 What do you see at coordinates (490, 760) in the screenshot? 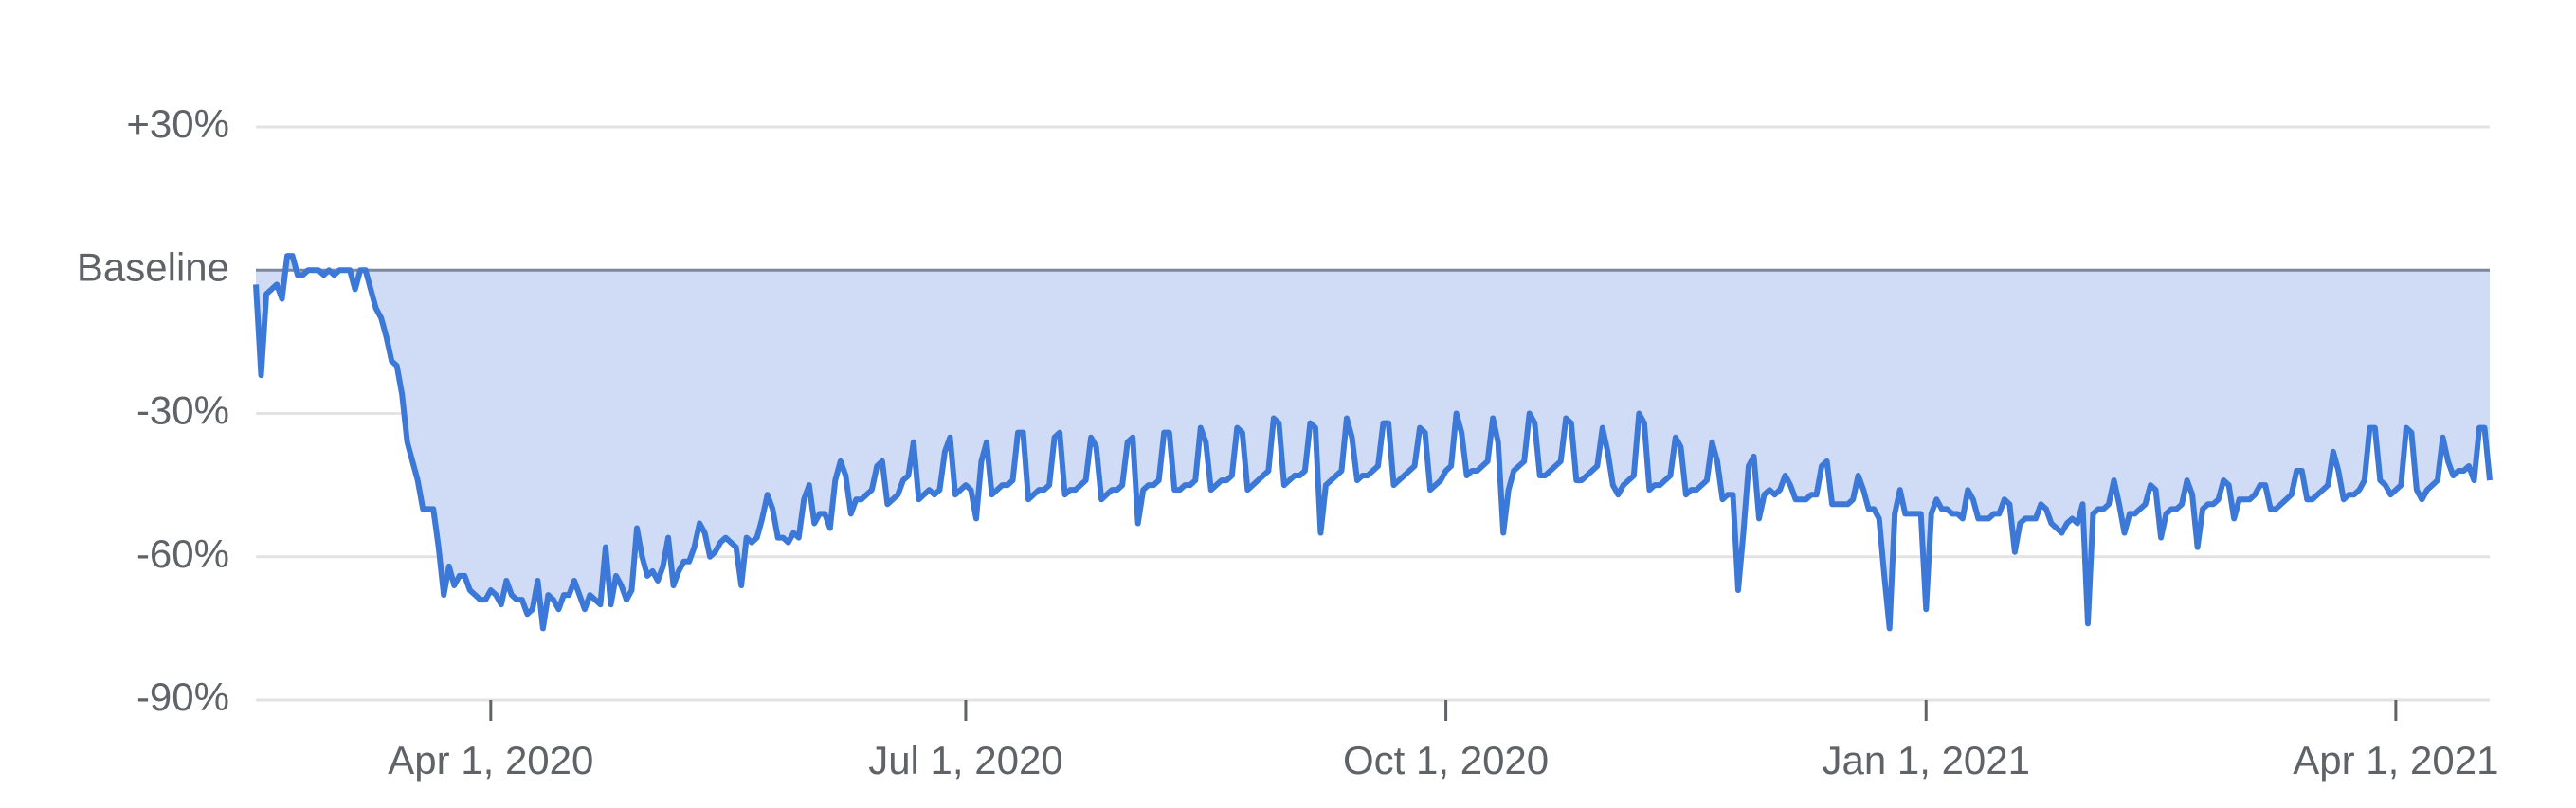
I see `x-tick-label: Apr 1, 2020` at bounding box center [490, 760].